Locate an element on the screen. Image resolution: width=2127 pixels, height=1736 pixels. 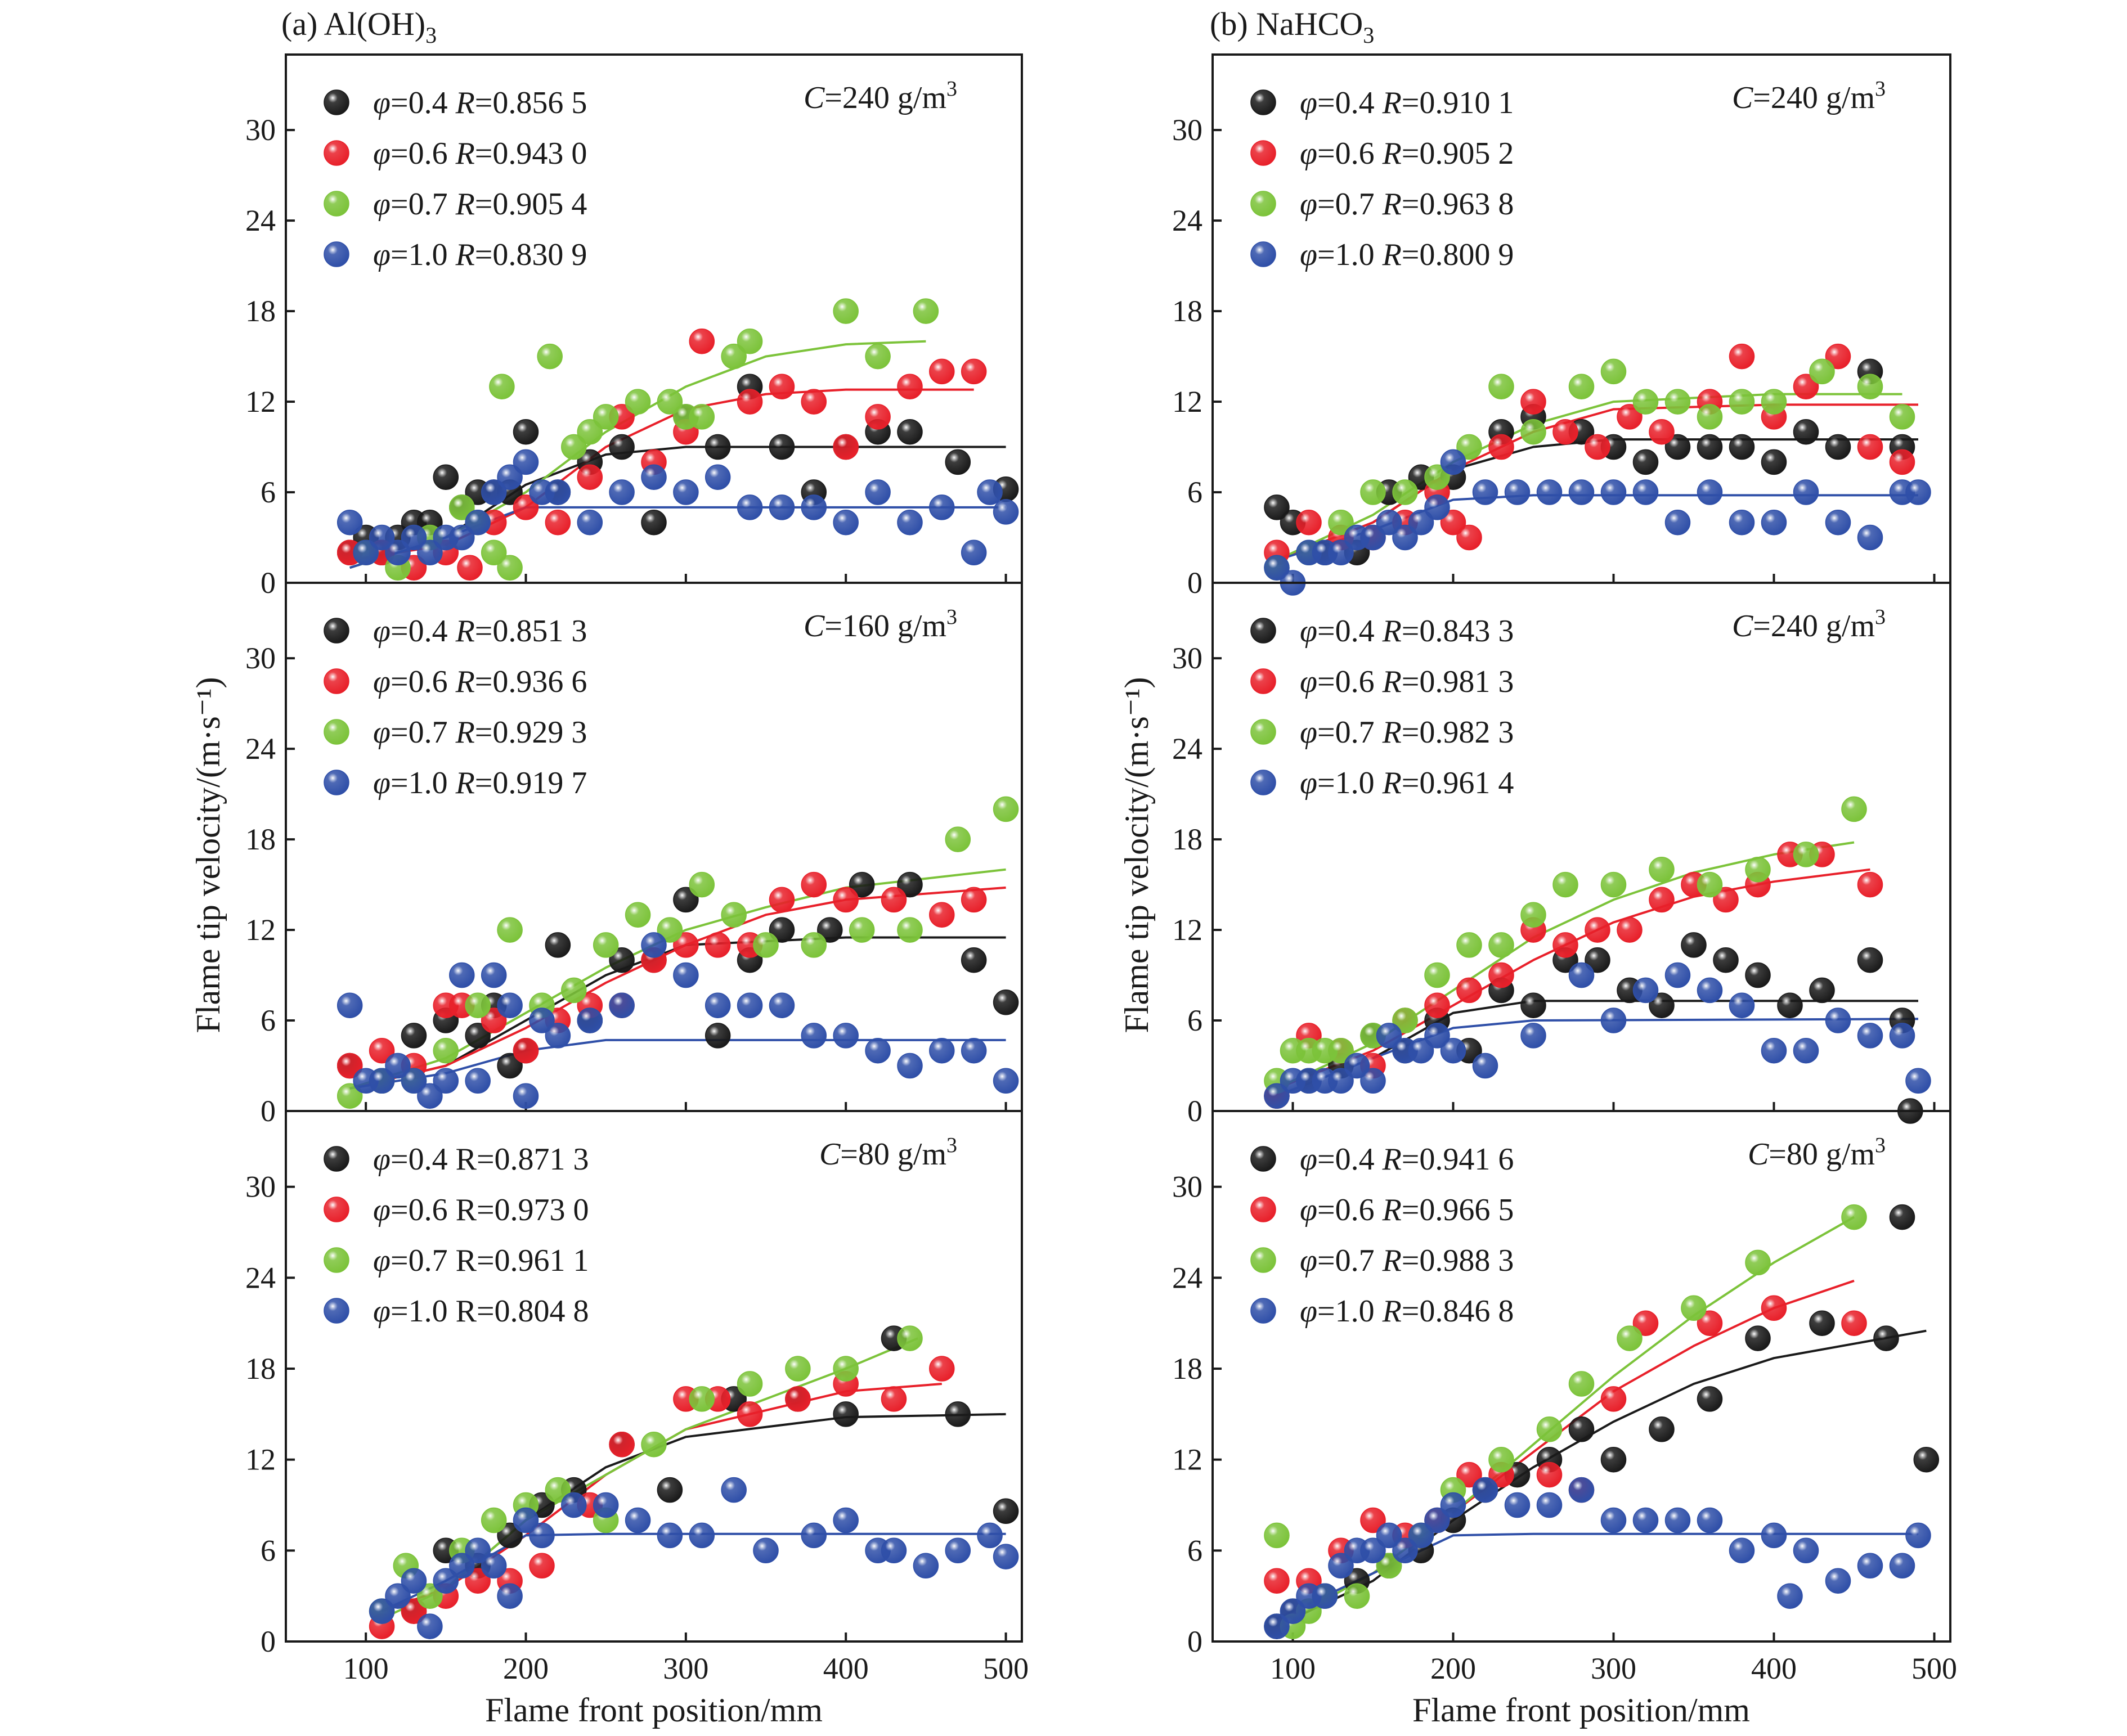
y-tick-label: 18 is located at coordinates (1187, 311).